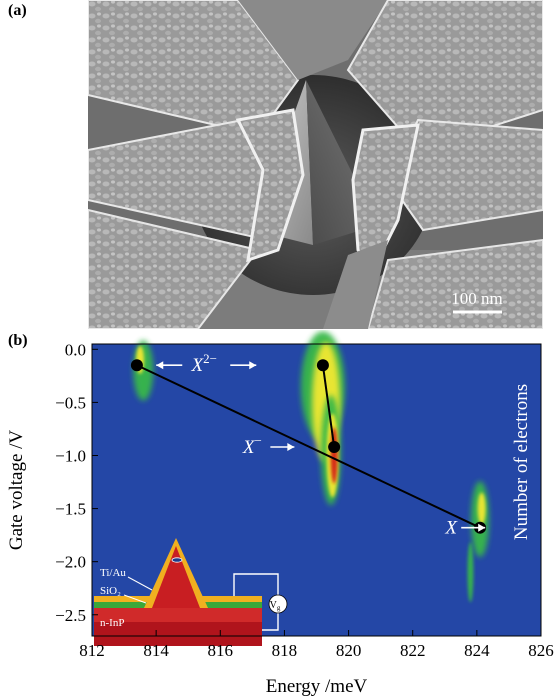 This screenshot has width=557, height=698. What do you see at coordinates (18, 340) in the screenshot?
I see `panel-b-label: (b)` at bounding box center [18, 340].